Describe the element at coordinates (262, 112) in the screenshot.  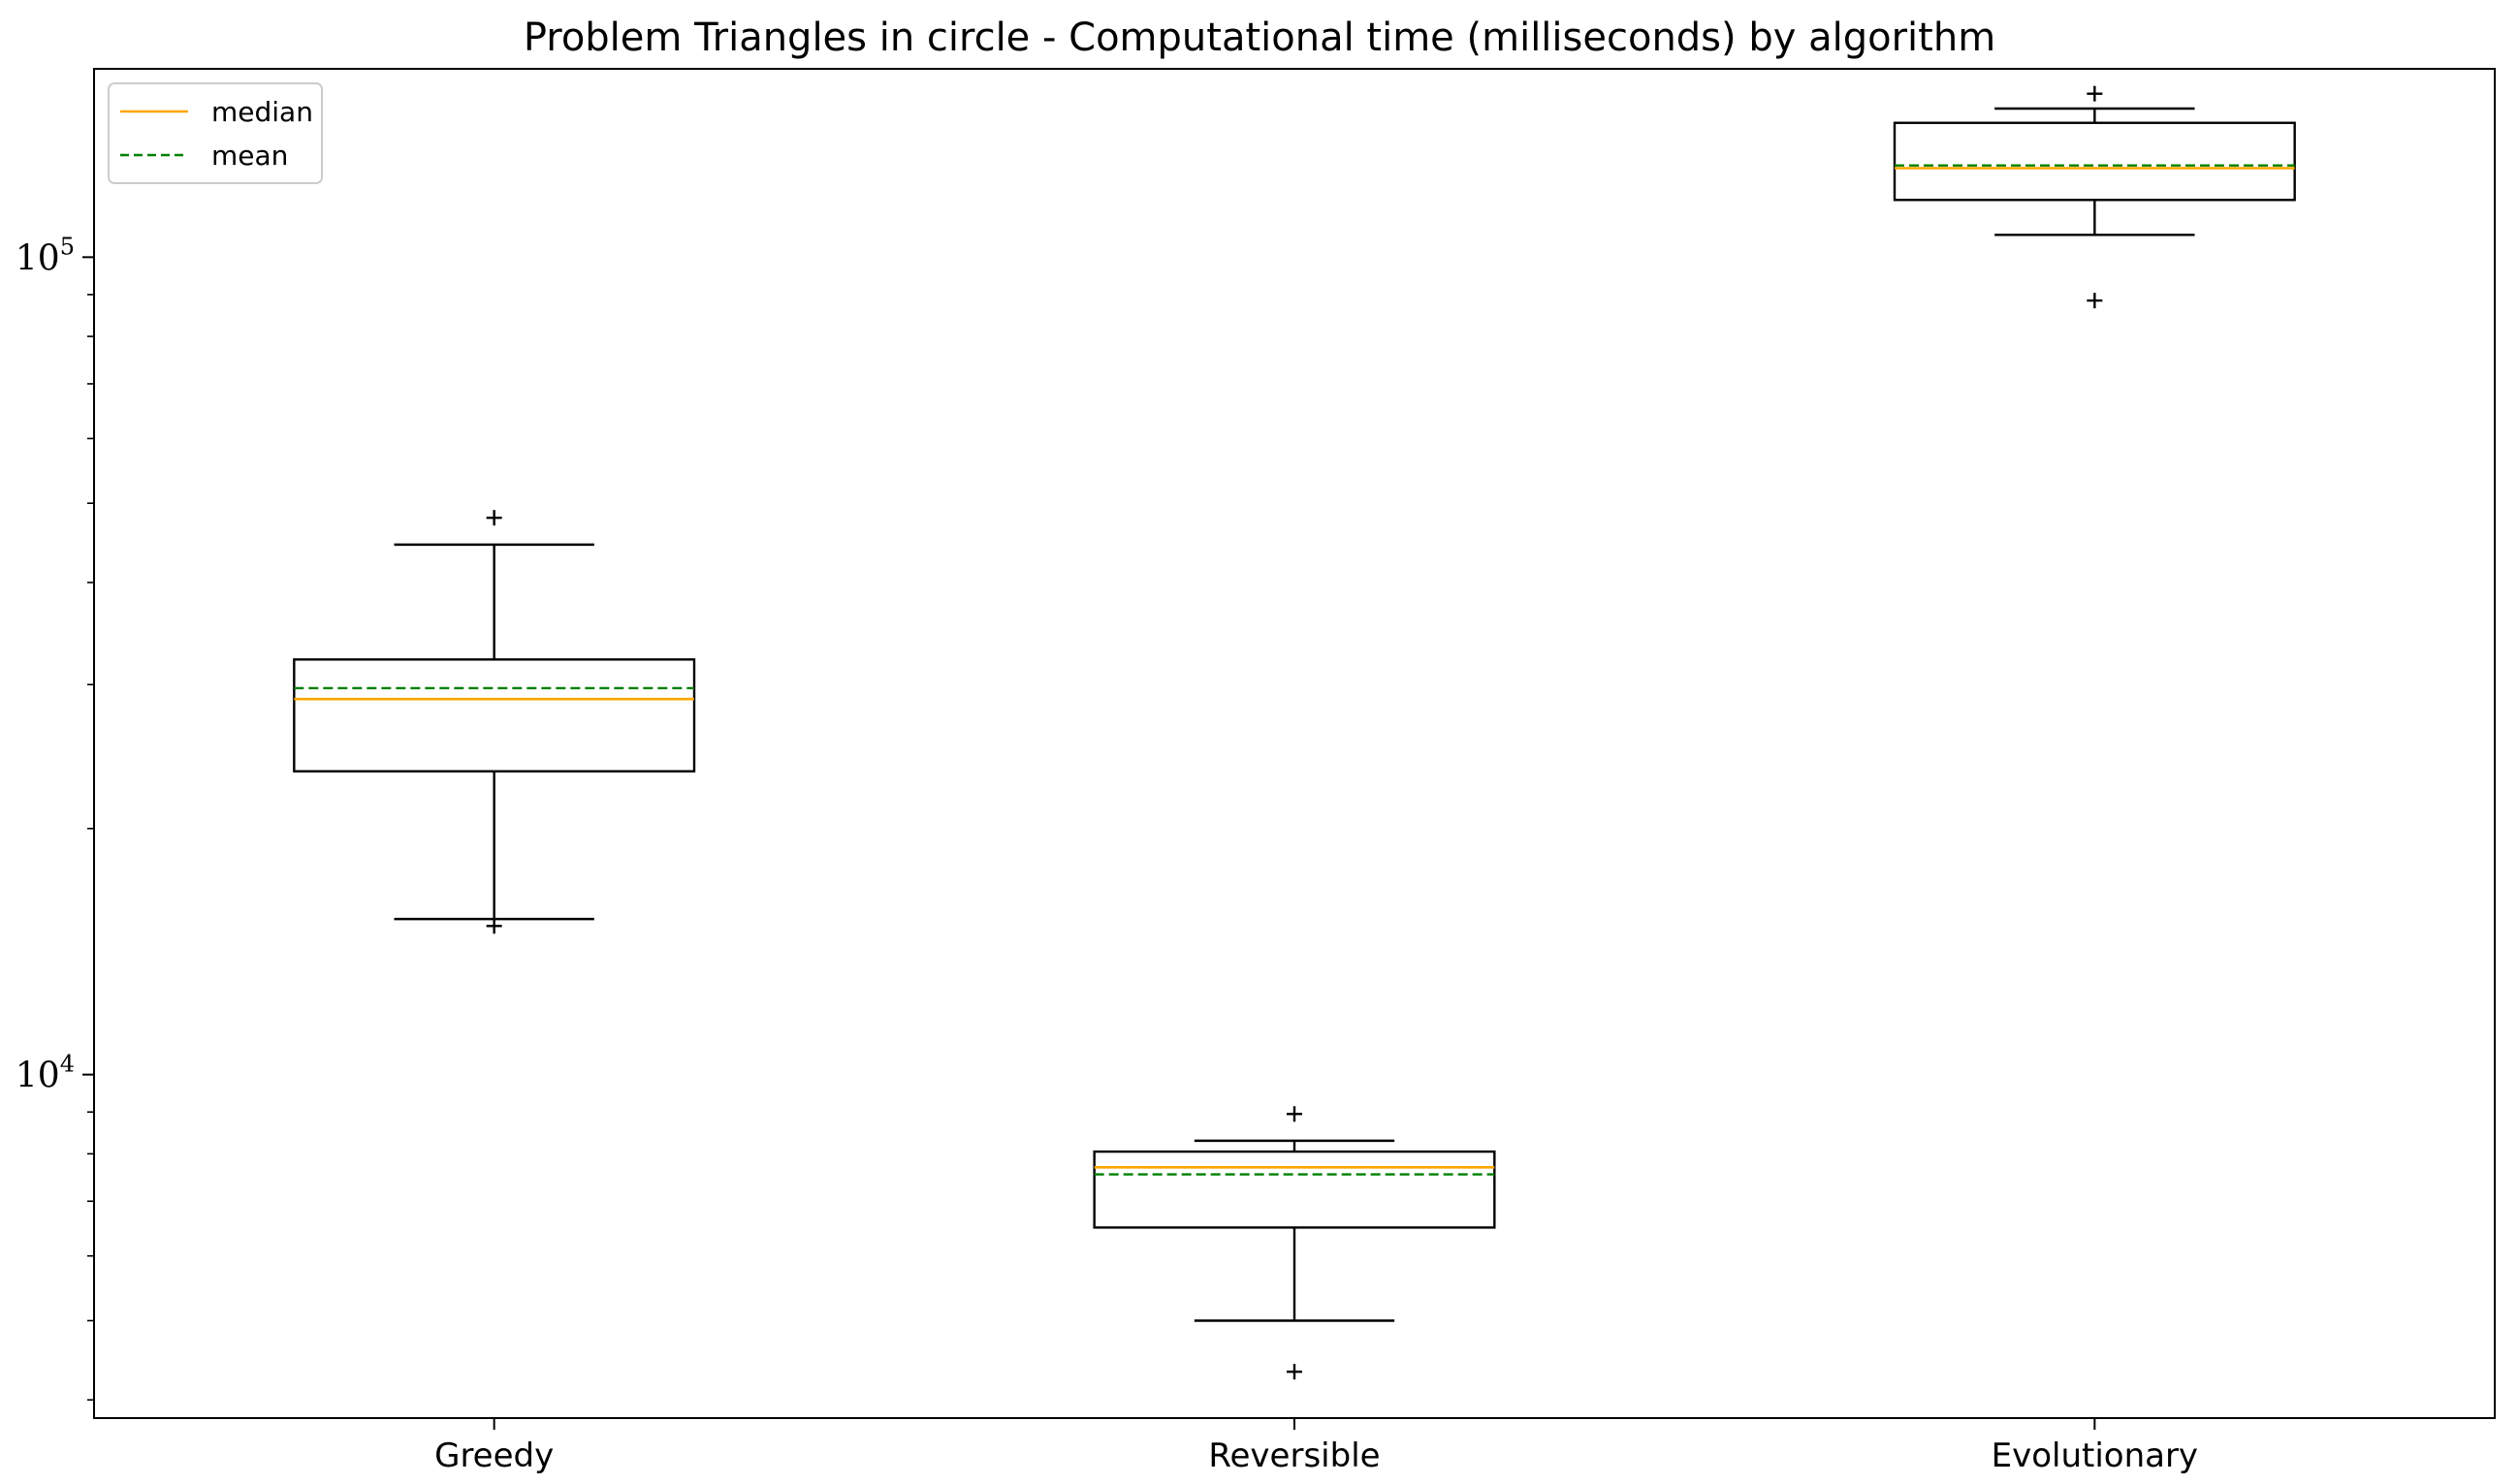
I see `legend-label-median: median` at that location.